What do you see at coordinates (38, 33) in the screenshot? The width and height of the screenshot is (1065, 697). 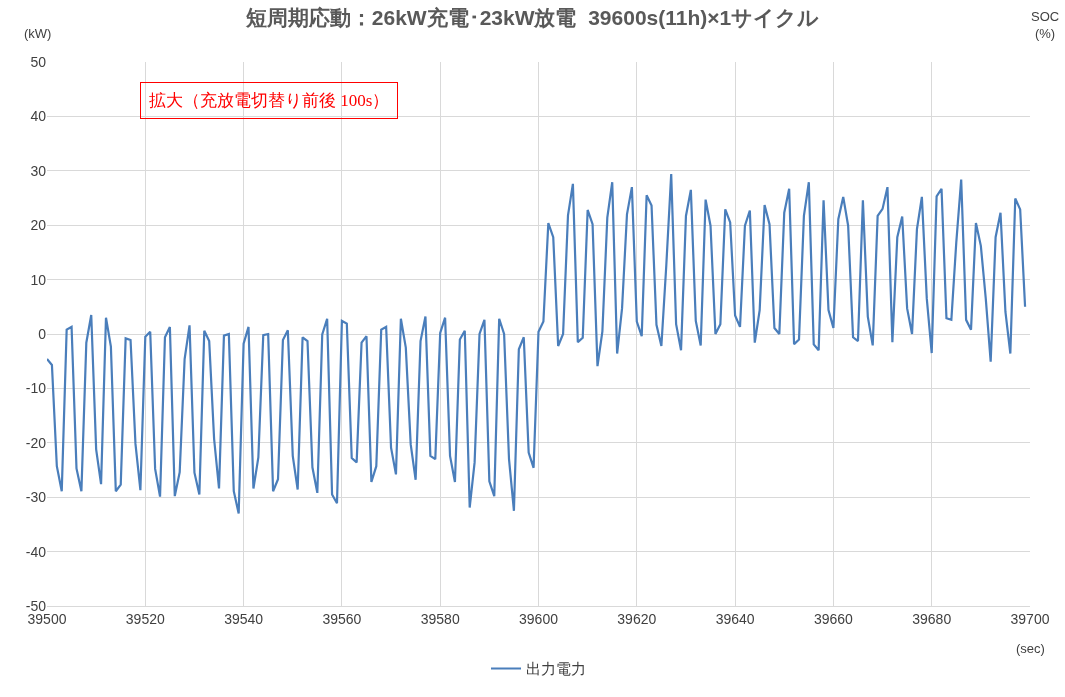 I see `y-axis-title: (kW)` at bounding box center [38, 33].